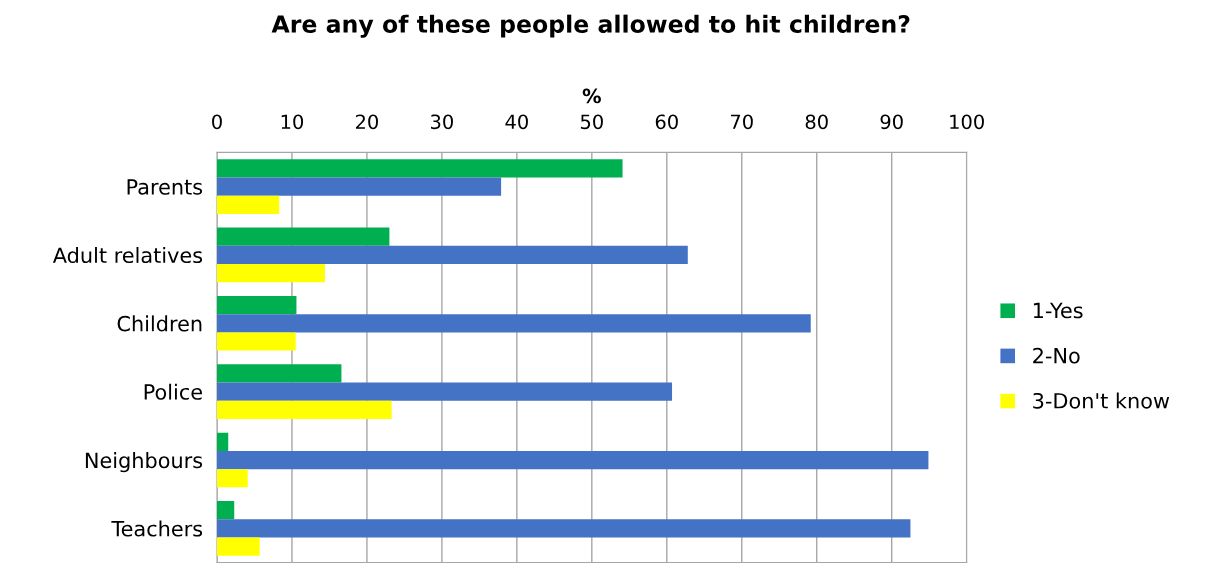 This screenshot has width=1219, height=586. I want to click on x-tick-label: 0, so click(217, 122).